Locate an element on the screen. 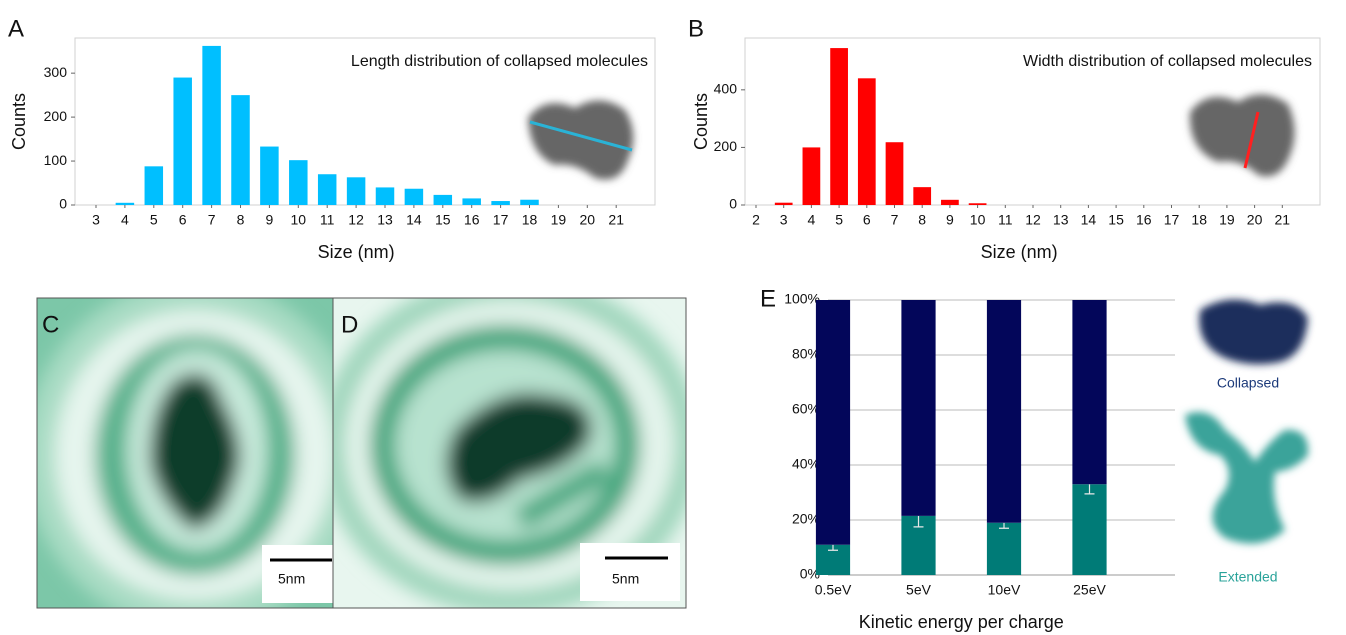 This screenshot has width=1346, height=635. y-tick-label: 0% is located at coordinates (810, 574).